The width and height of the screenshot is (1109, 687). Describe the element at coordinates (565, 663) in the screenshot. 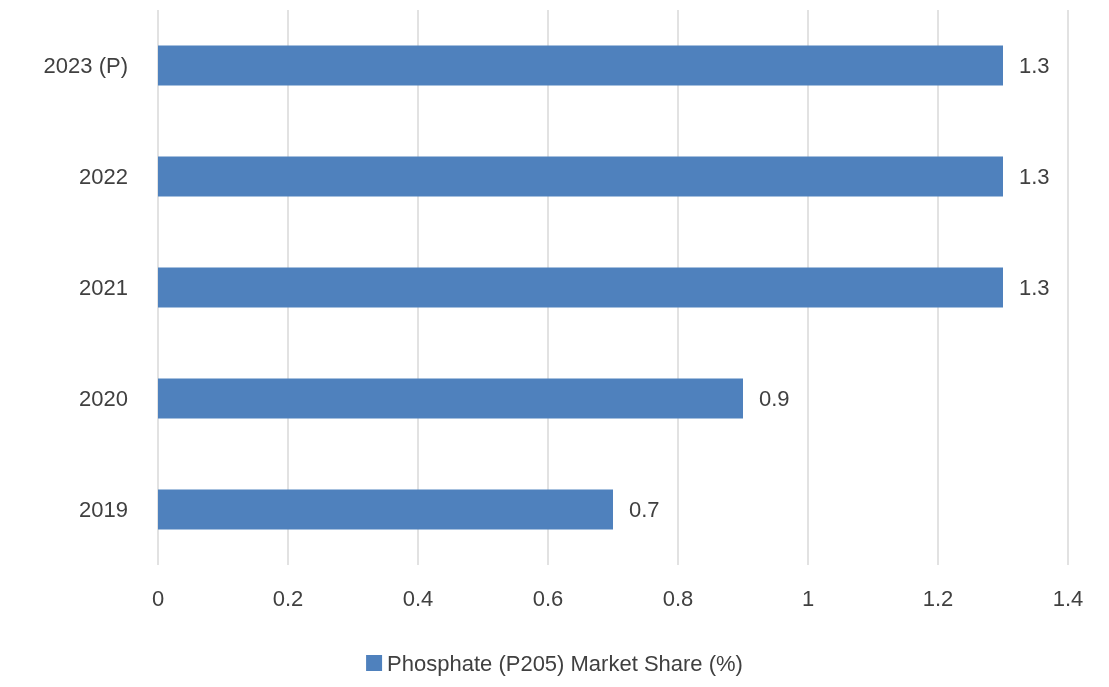

I see `legend-label: Phosphate (P205) Market Share (%)` at that location.